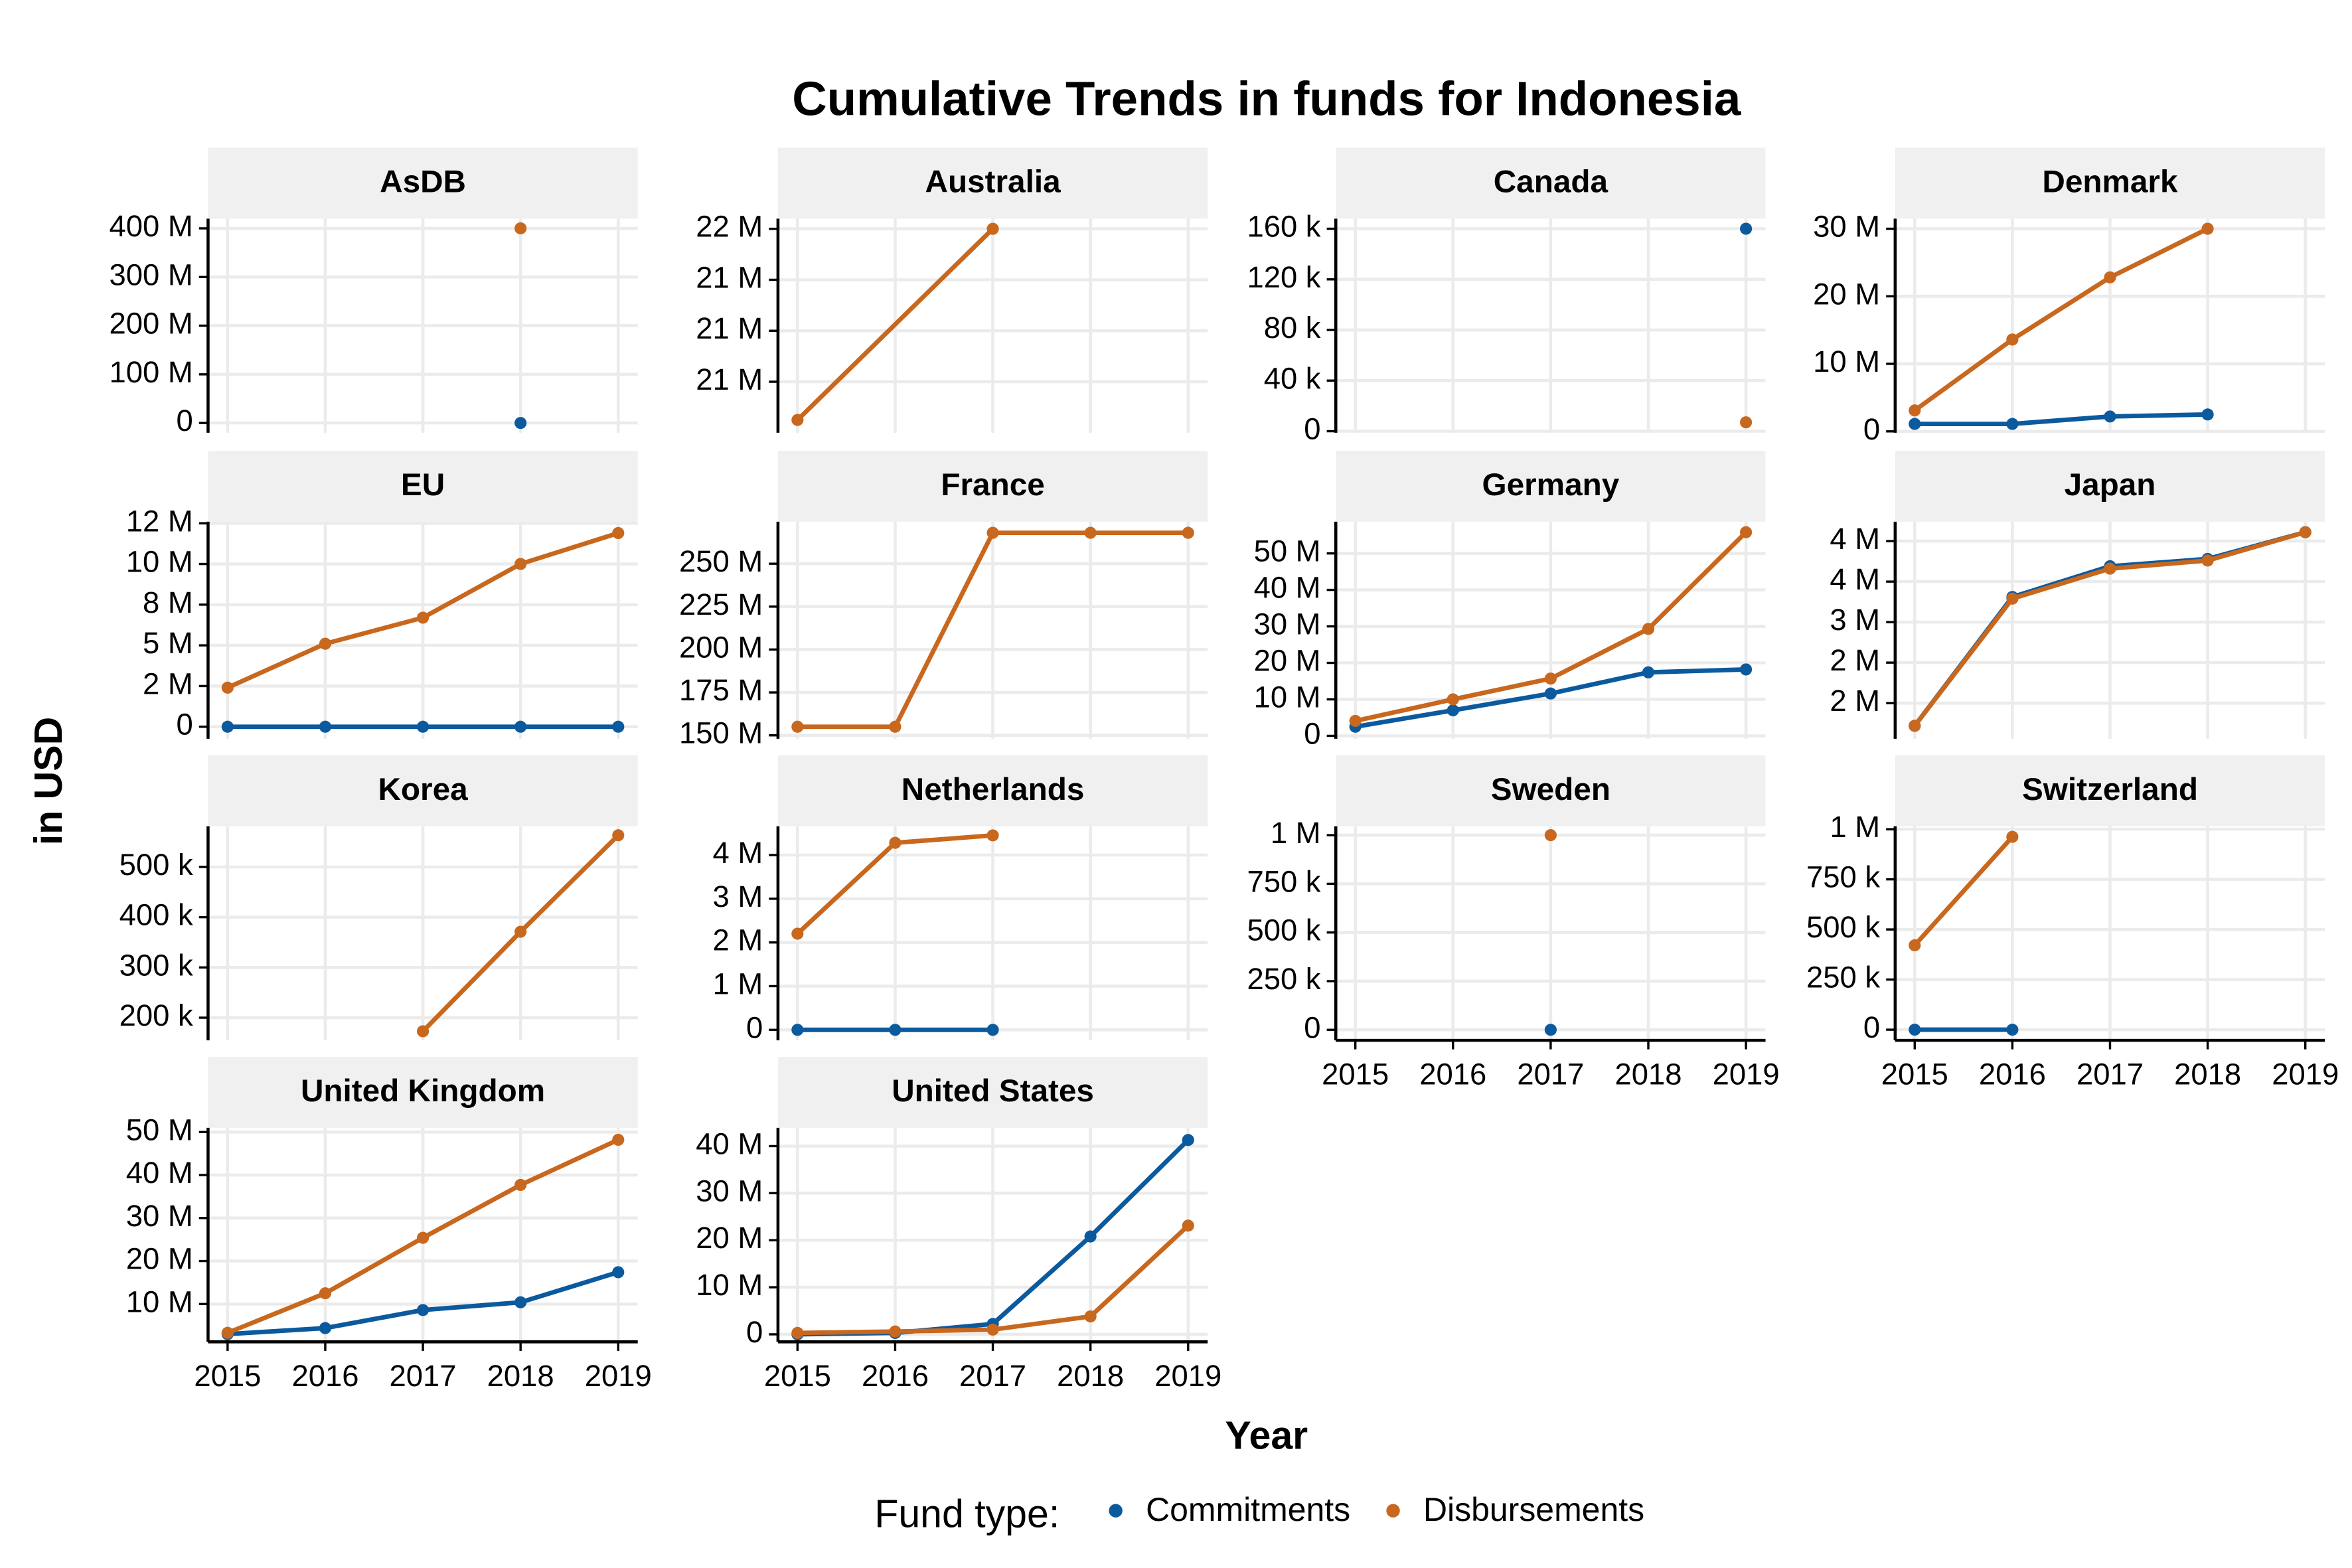  Describe the element at coordinates (1292, 378) in the screenshot. I see `y-tick-label: 40 k` at that location.